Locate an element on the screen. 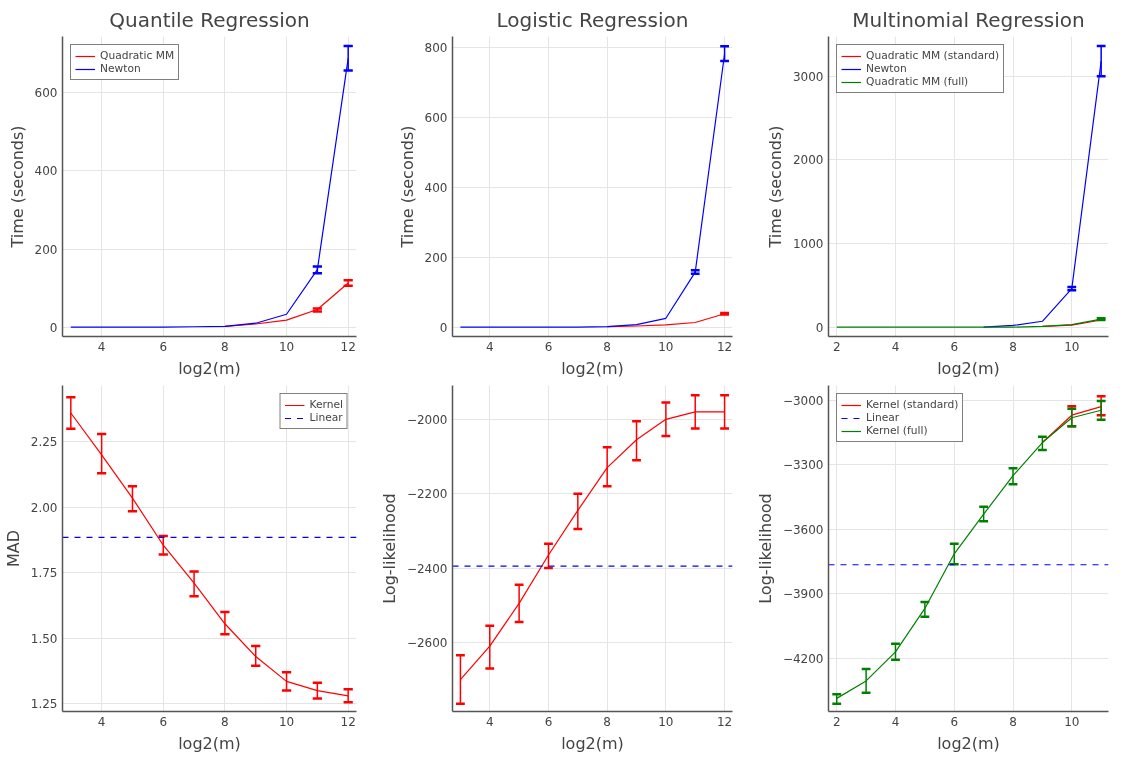 This screenshot has width=1128, height=761. y-tick-label: −2600 is located at coordinates (427, 642).